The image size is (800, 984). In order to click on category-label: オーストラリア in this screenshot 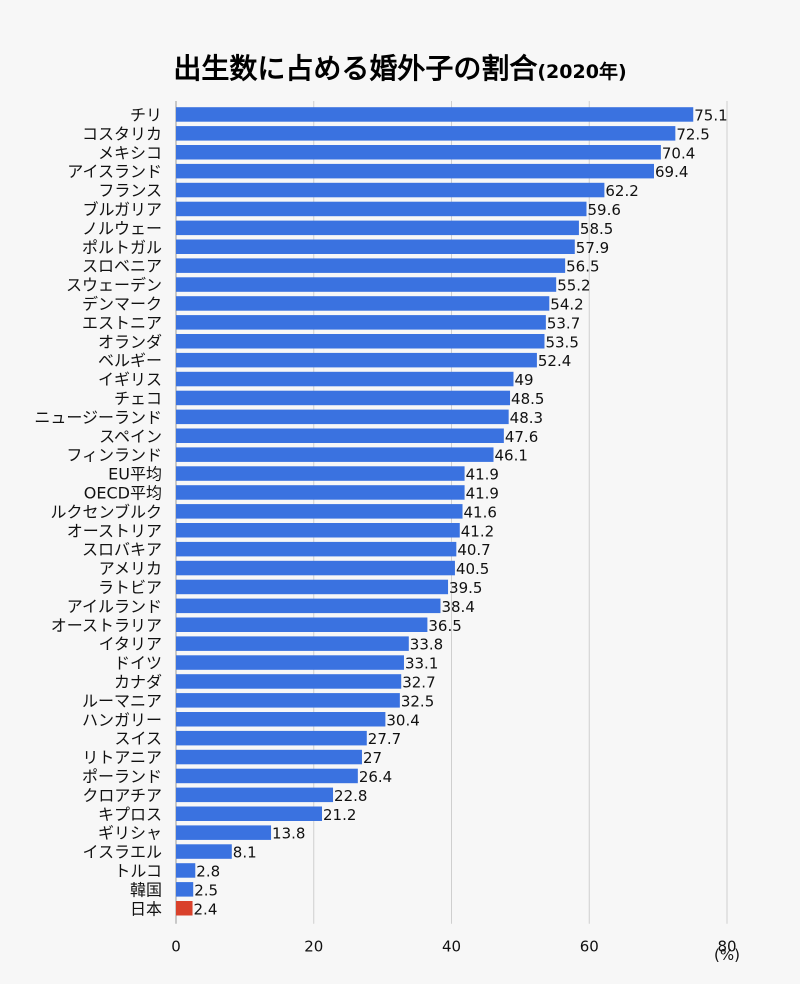, I will do `click(106, 625)`.